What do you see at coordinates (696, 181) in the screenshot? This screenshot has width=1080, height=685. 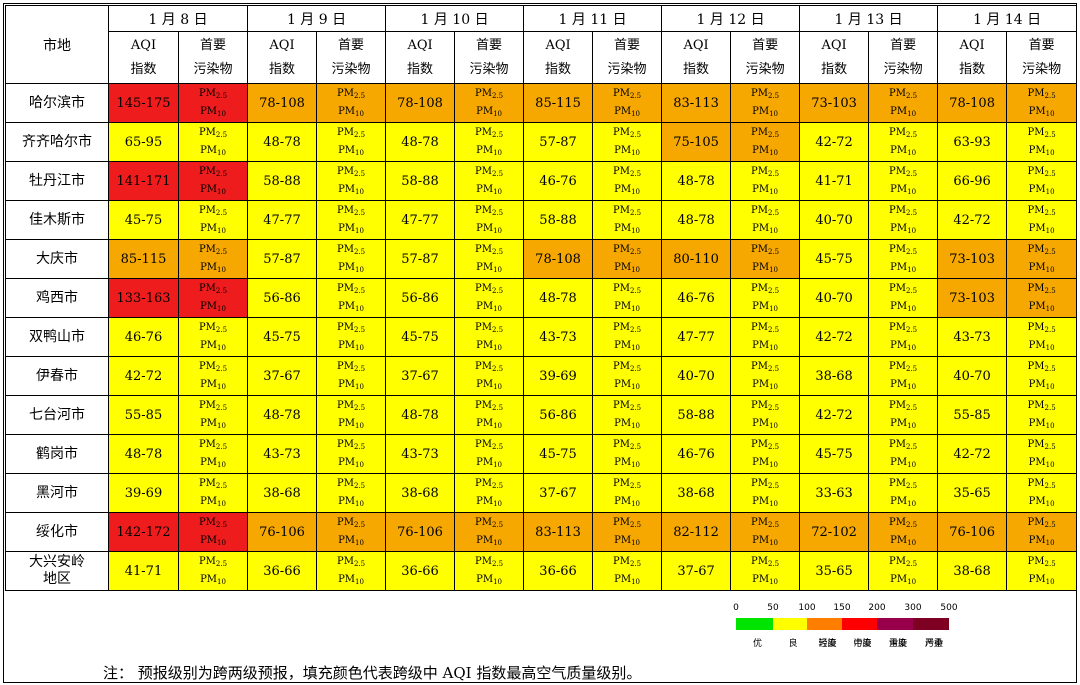 I see `aqi-value: 48-78` at bounding box center [696, 181].